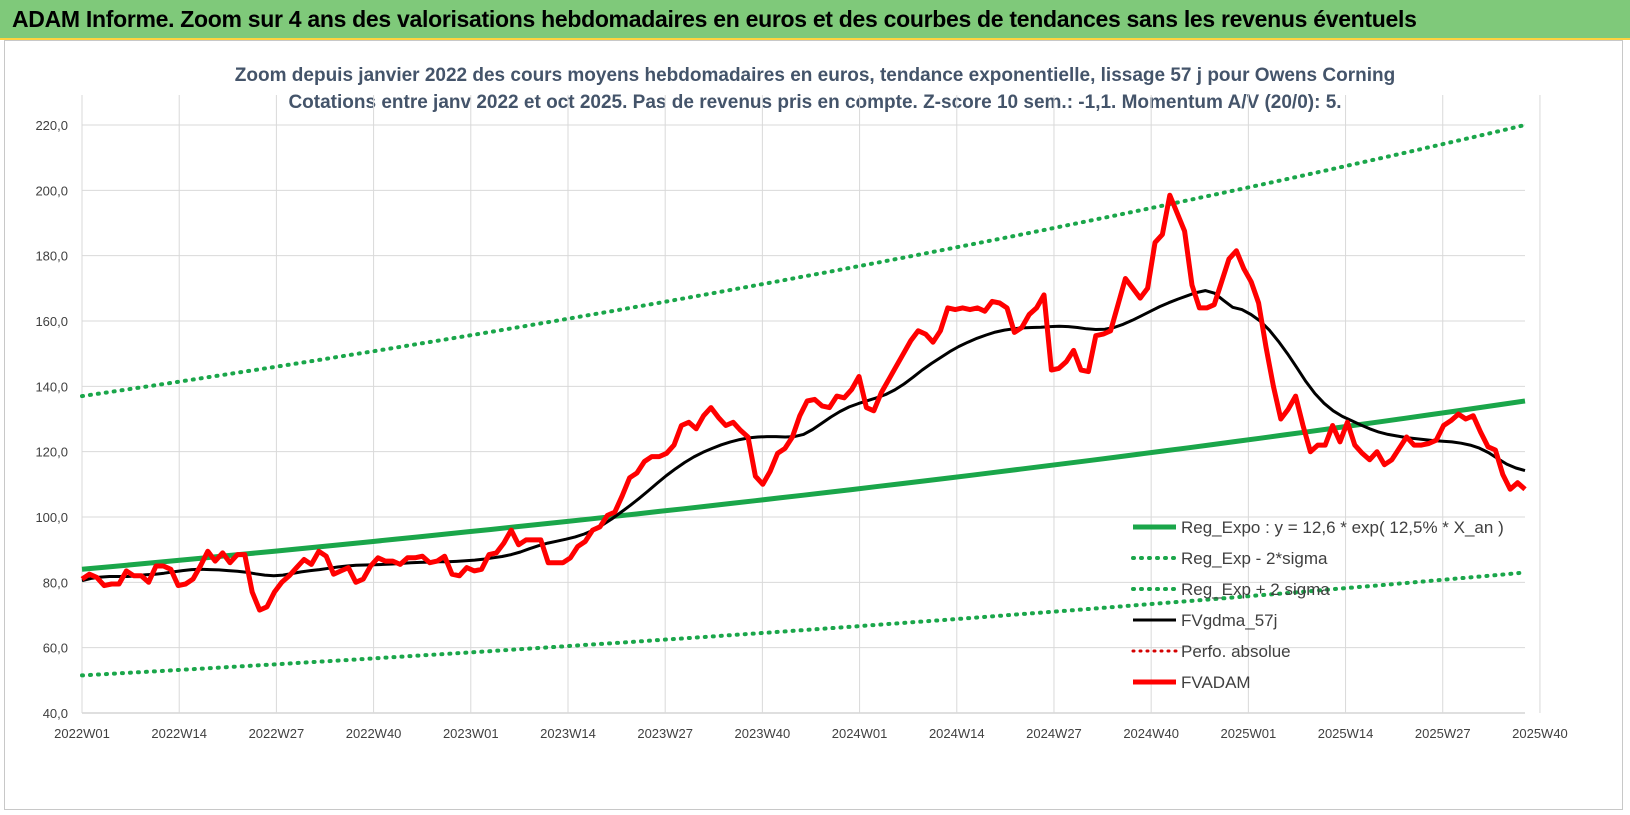 The height and width of the screenshot is (815, 1630). I want to click on legend-label: FVADAM, so click(1216, 682).